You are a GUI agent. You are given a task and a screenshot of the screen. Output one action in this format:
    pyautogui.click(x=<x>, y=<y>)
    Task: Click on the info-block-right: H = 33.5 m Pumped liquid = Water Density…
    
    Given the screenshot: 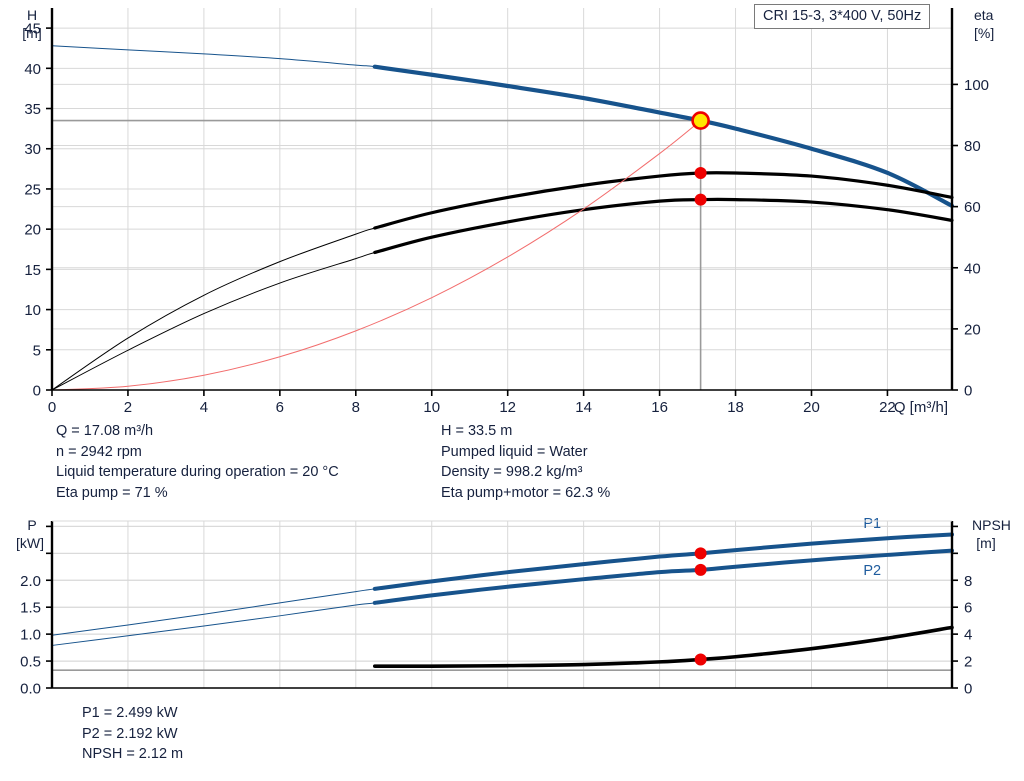 What is the action you would take?
    pyautogui.click(x=525, y=462)
    